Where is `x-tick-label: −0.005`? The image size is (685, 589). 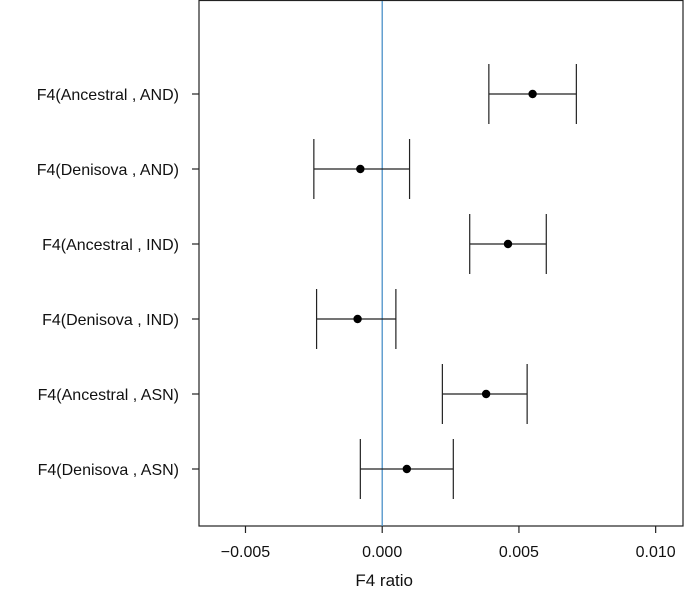
x-tick-label: −0.005 is located at coordinates (245, 552).